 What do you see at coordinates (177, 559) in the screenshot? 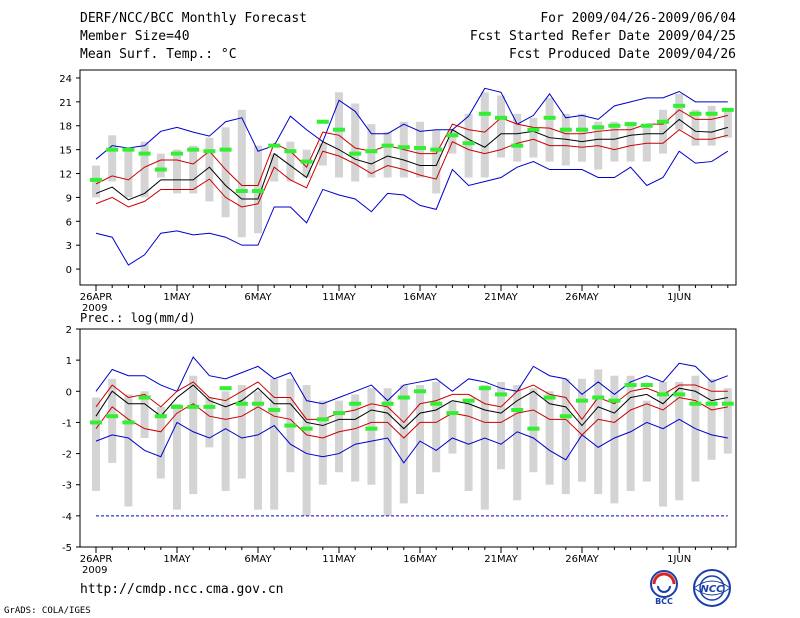
I see `x-tick-label: 1MAY` at bounding box center [177, 559].